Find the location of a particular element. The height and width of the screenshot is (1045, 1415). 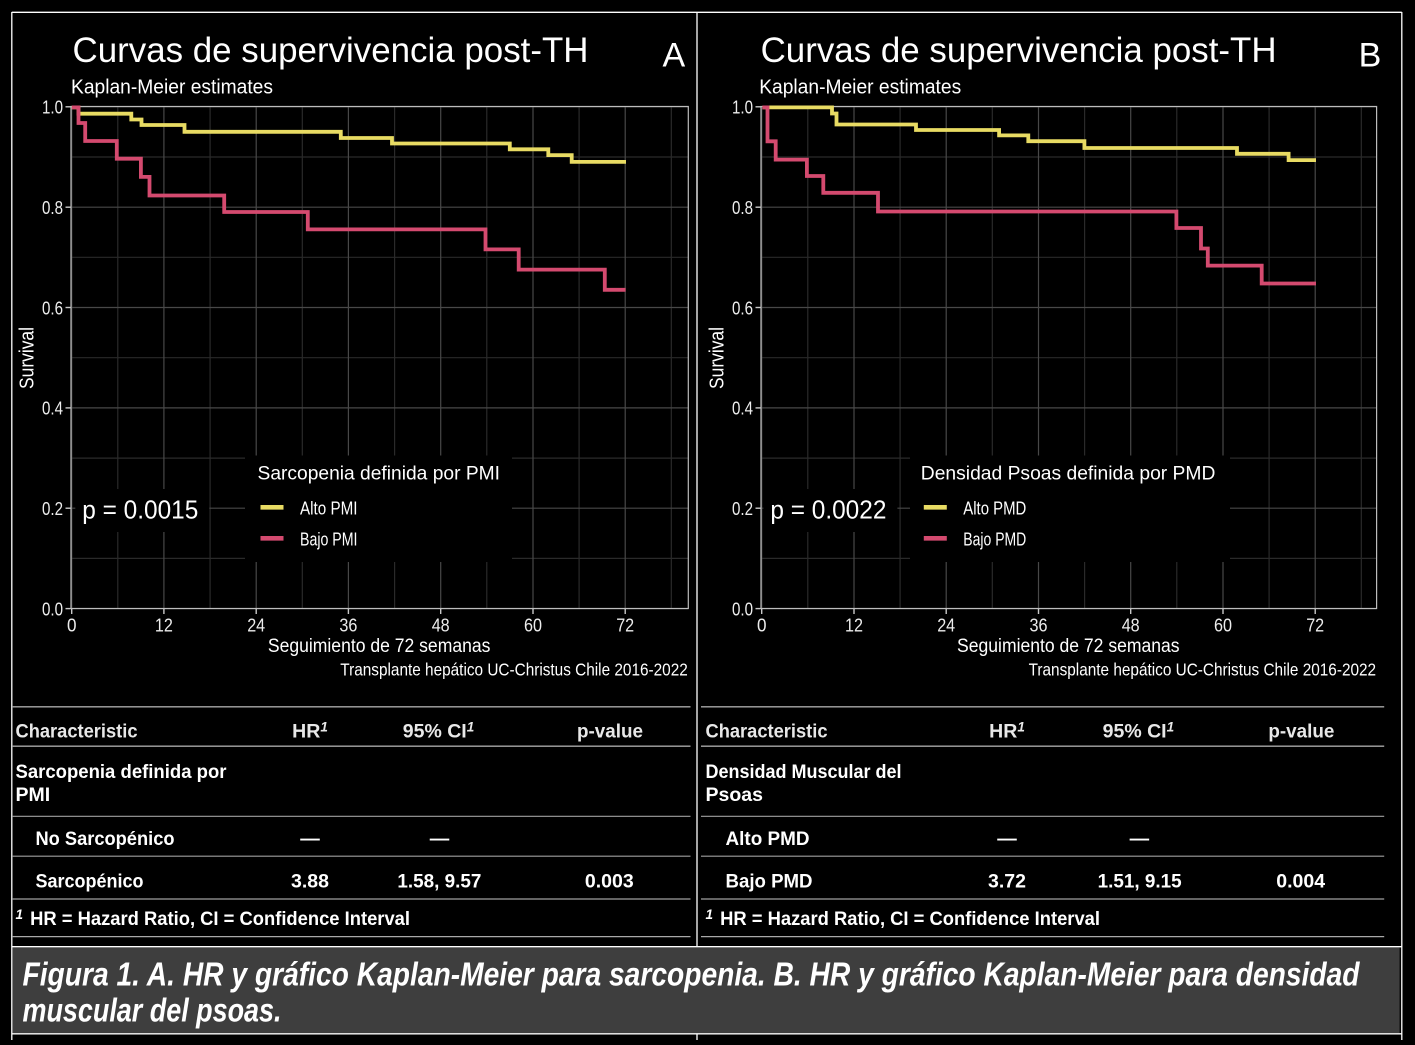

svg-text: 3.88 is located at coordinates (310, 882).